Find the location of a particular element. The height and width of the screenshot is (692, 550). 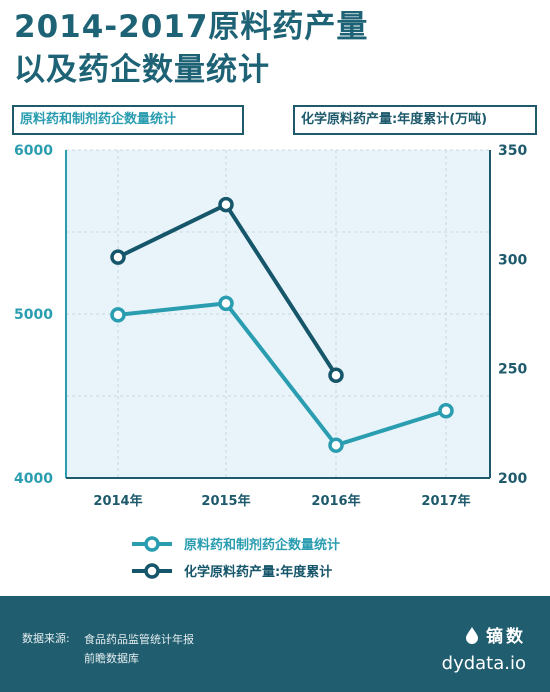

x-tick-label: 2015年 is located at coordinates (225, 501).